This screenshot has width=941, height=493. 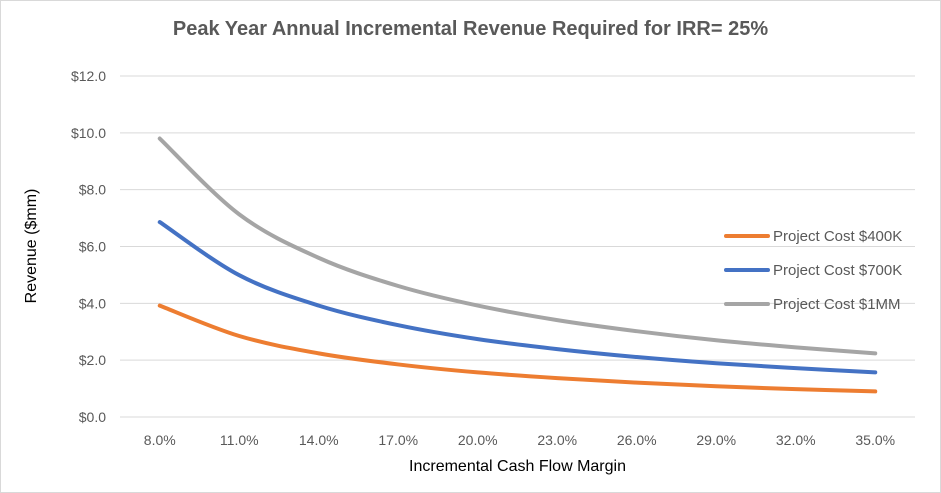 I want to click on x-tick-label: 29.0%, so click(x=716, y=440).